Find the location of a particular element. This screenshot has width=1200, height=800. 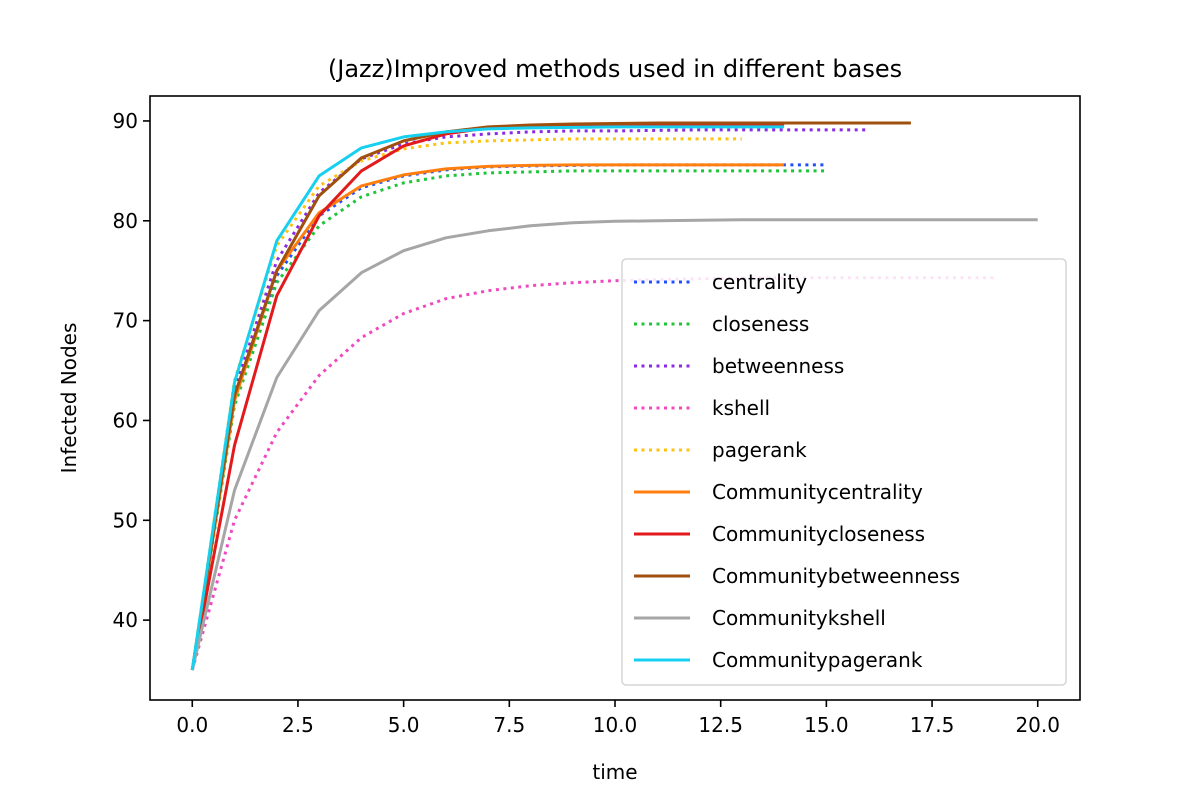

y-axis: 40 50 60 70 80 90 is located at coordinates (131, 370).